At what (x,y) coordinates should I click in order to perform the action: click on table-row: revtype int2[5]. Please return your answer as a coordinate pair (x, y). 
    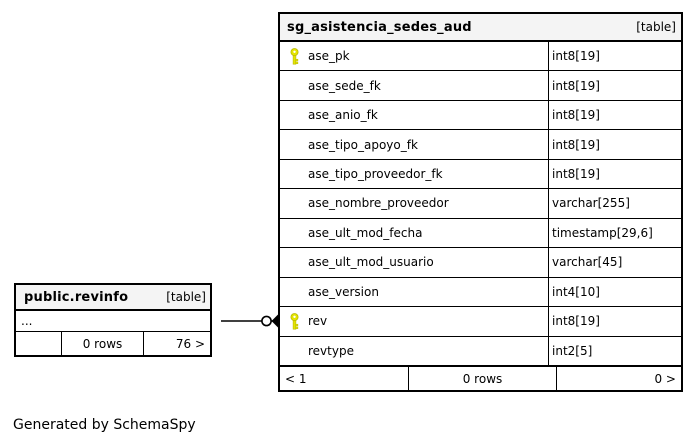
    Looking at the image, I should click on (480, 350).